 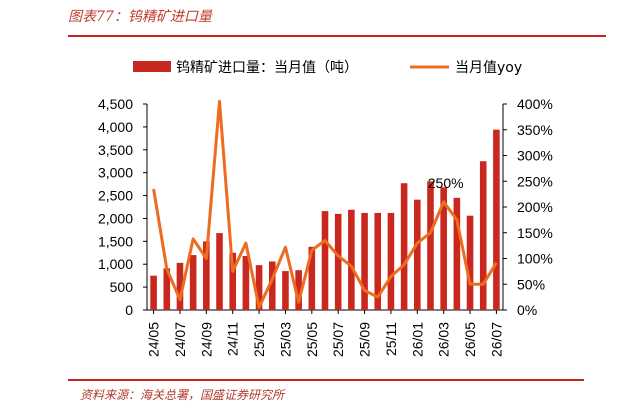 What do you see at coordinates (365, 339) in the screenshot?
I see `x-tick-label: 25/09` at bounding box center [365, 339].